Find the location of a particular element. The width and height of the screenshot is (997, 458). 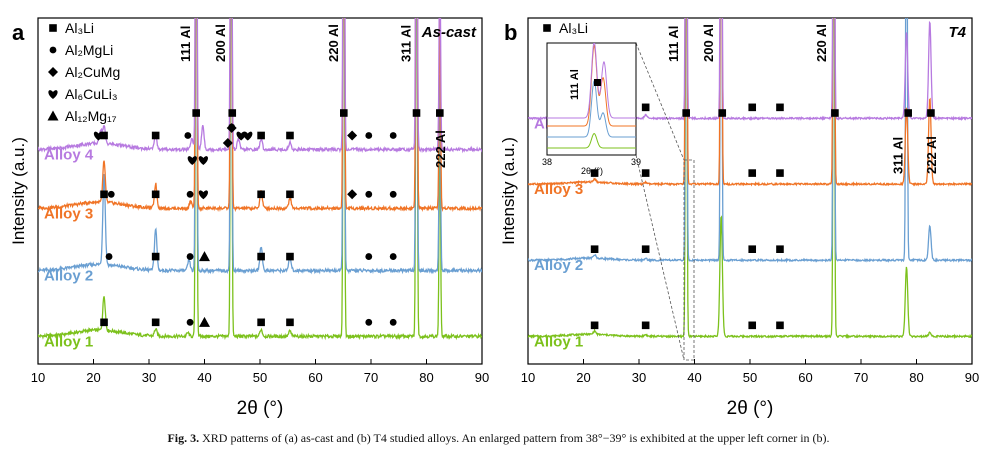

zoom-connector-bottom is located at coordinates (660, 257).